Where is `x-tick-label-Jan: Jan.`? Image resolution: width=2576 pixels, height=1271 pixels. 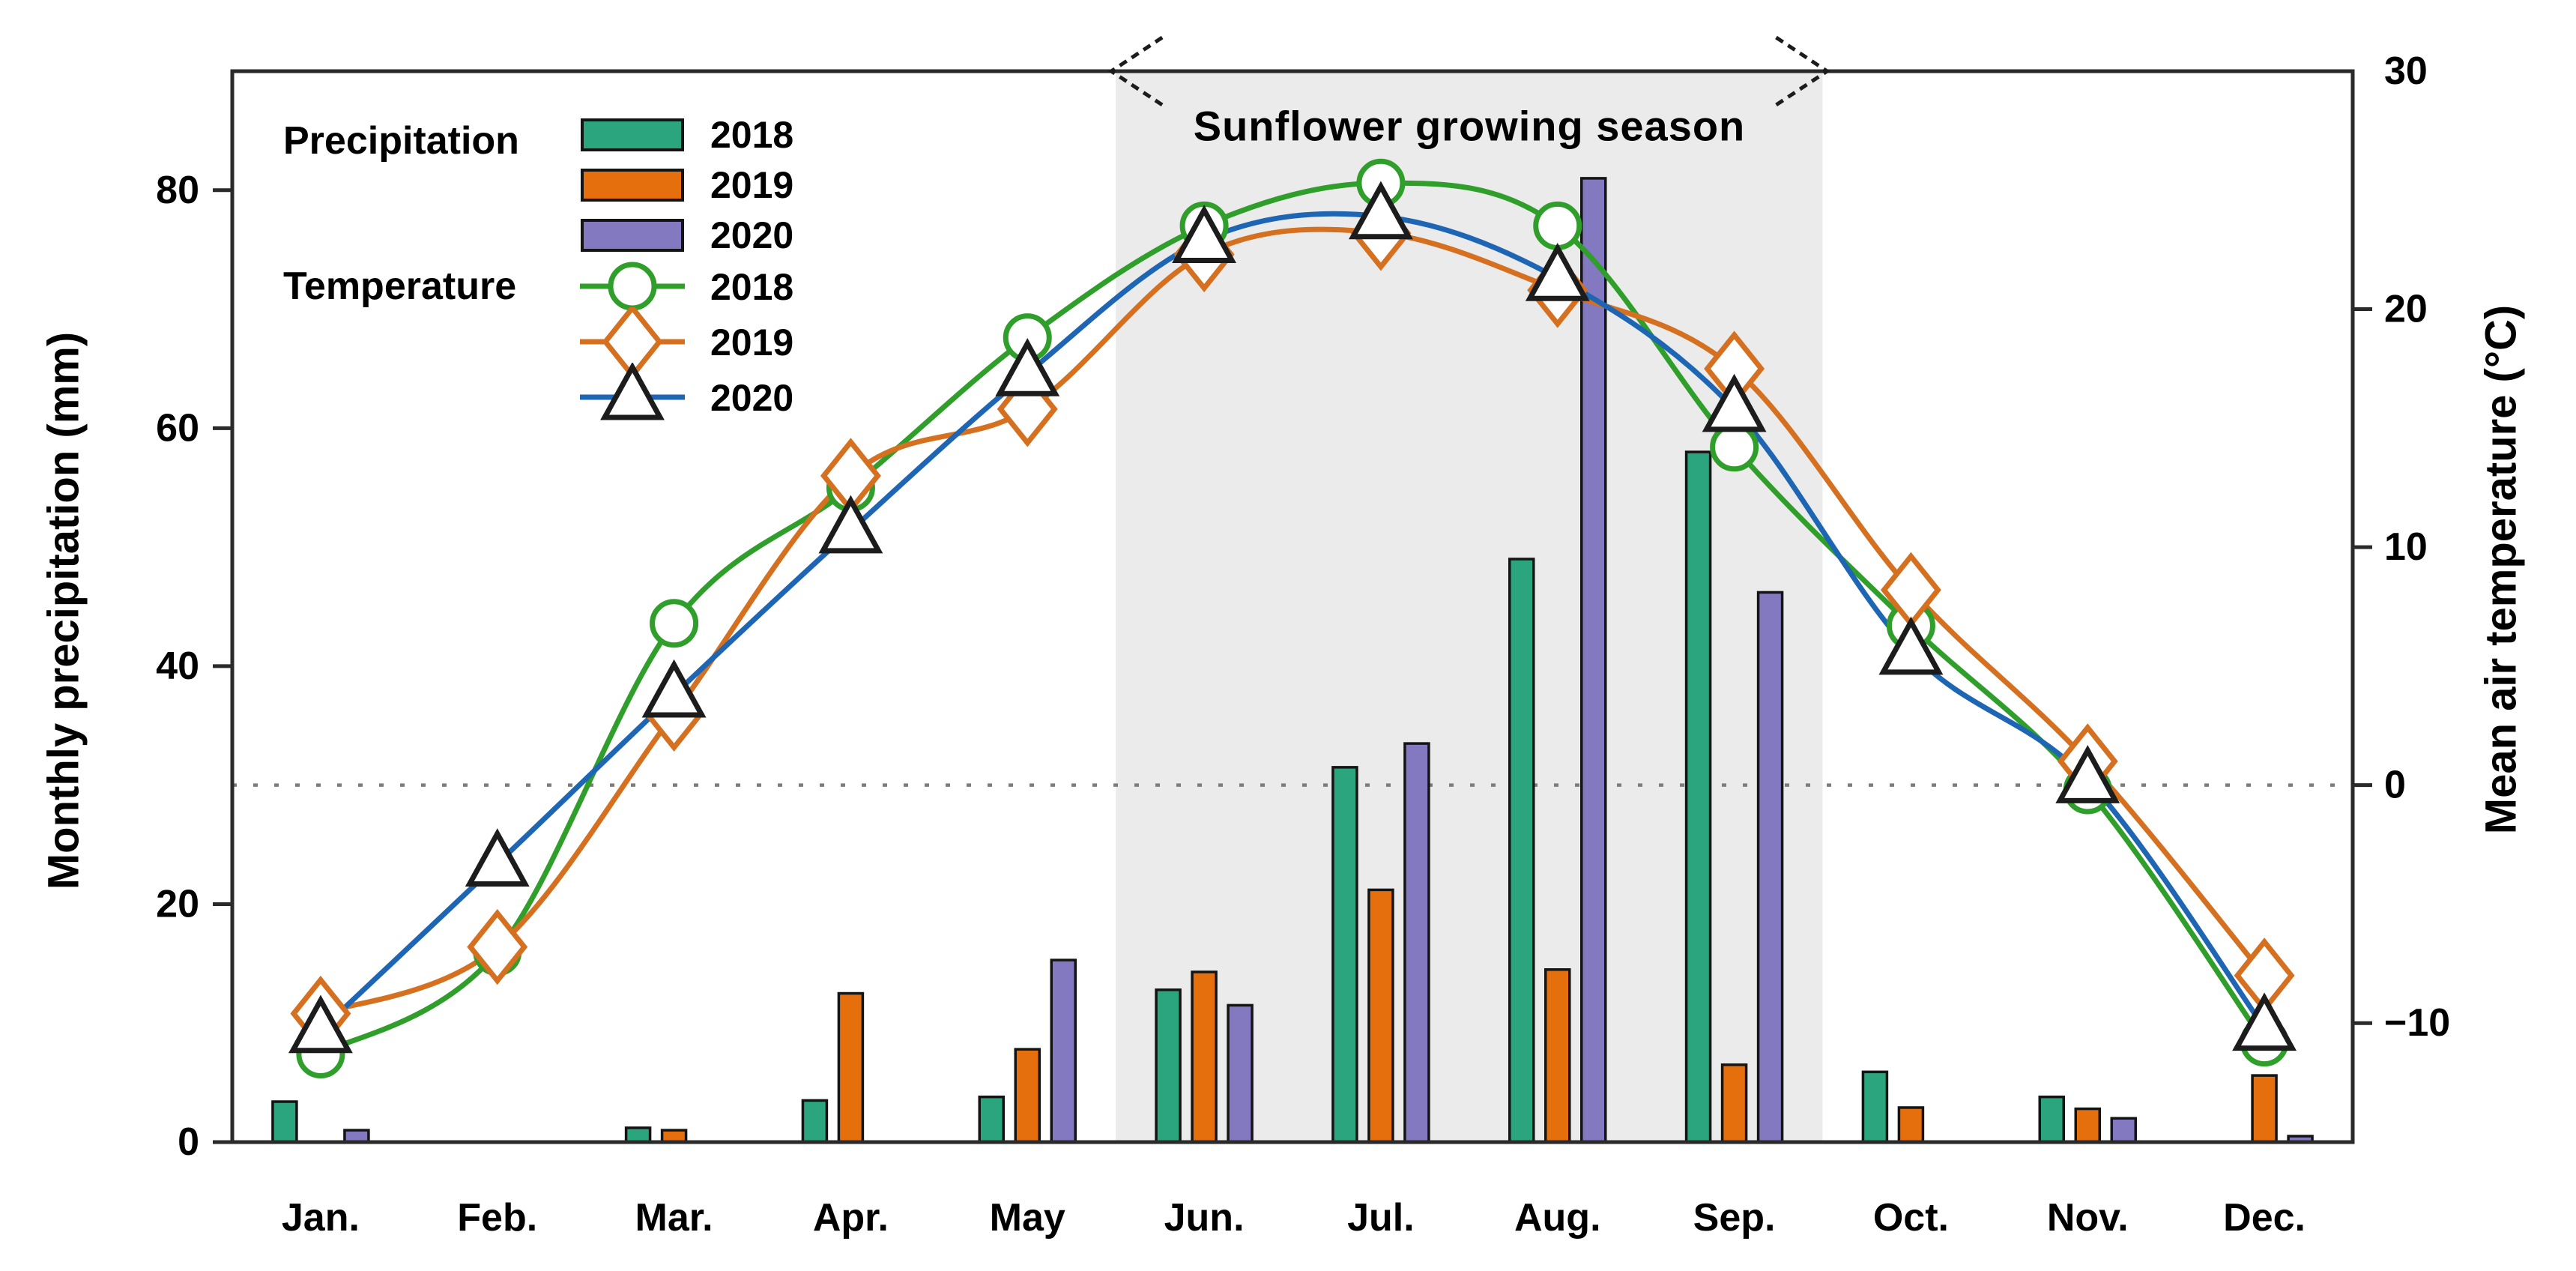
x-tick-label-Jan: Jan. is located at coordinates (321, 1218).